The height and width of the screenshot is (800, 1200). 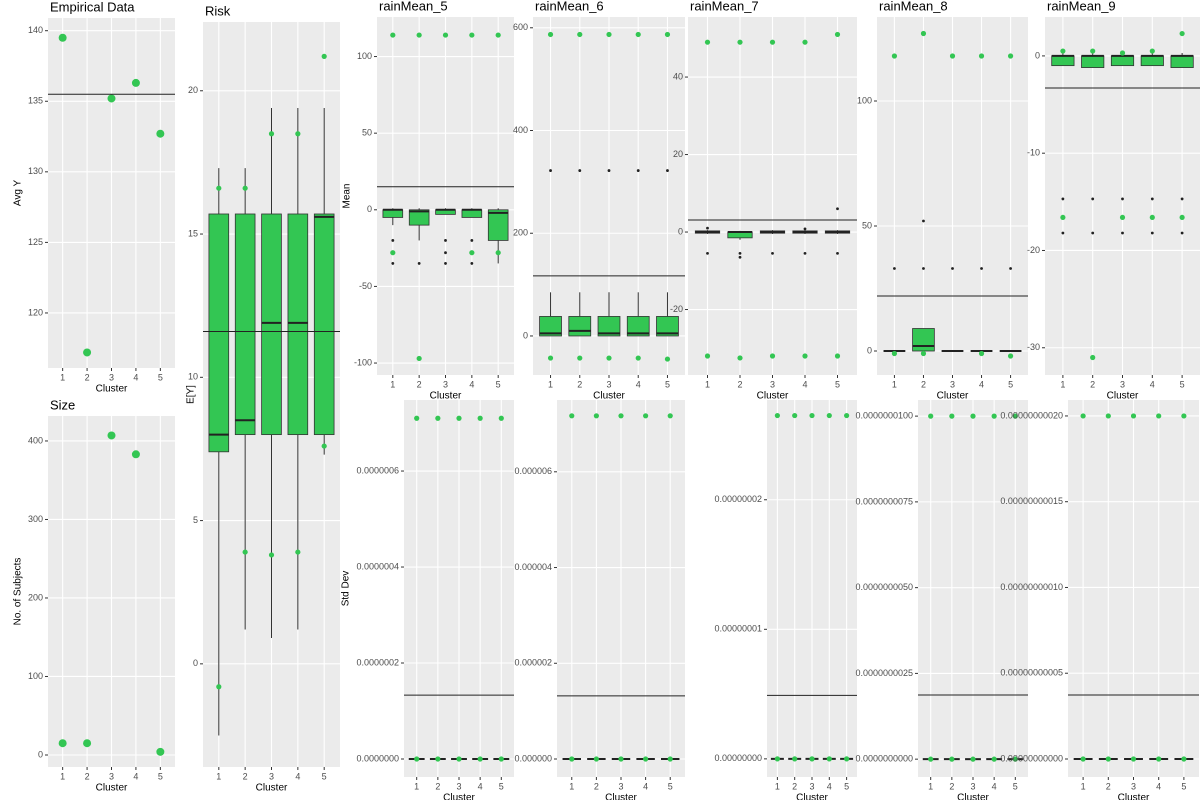 What do you see at coordinates (867, 225) in the screenshot?
I see `y-tick-label: 50` at bounding box center [867, 225].